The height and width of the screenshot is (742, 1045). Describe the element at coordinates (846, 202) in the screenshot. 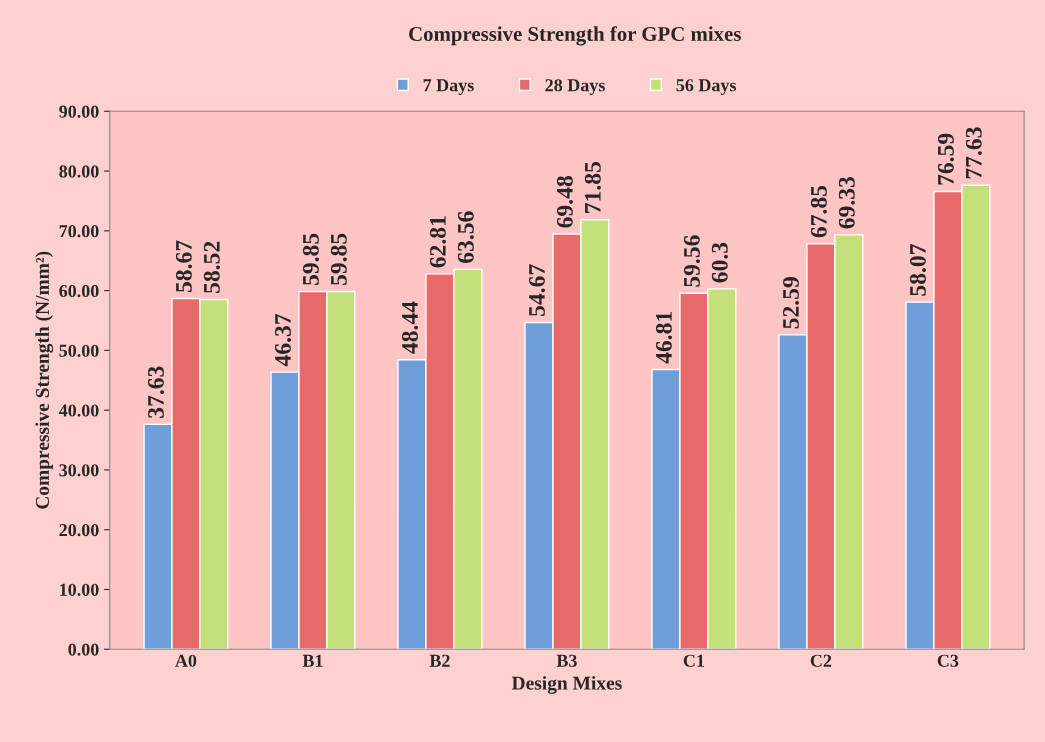

I see `data-label: 69.33` at that location.